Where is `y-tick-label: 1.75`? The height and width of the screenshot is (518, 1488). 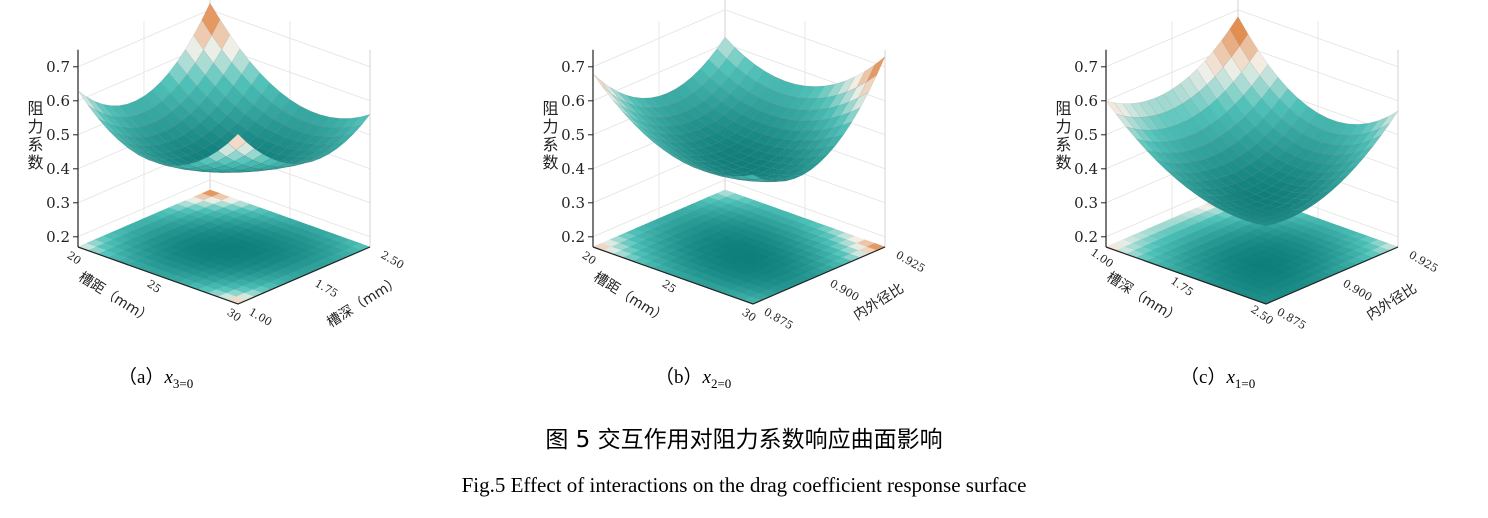
y-tick-label: 1.75 is located at coordinates (327, 289).